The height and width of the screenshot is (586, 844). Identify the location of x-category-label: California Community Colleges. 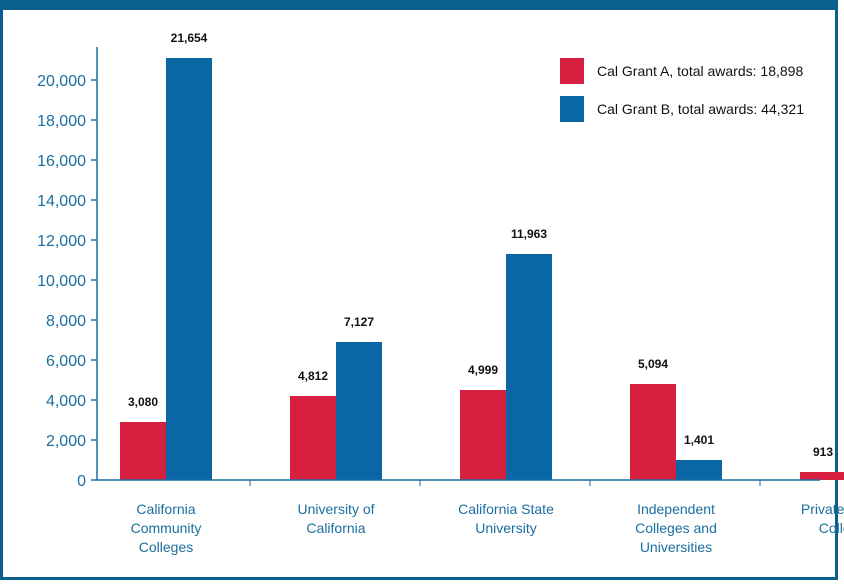
(166, 528).